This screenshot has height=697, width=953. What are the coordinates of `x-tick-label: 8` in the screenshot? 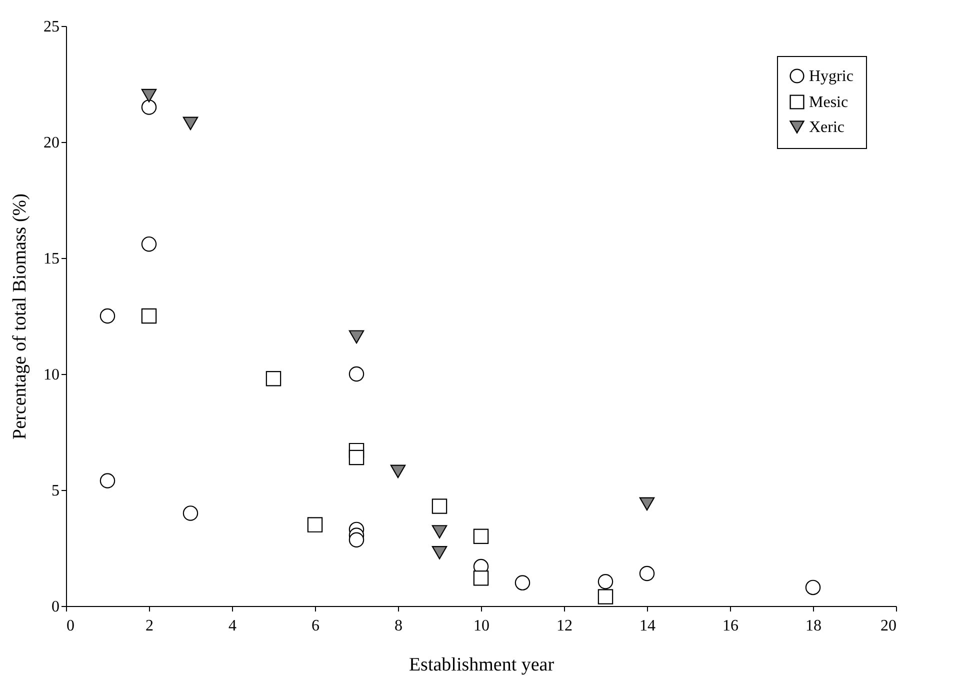 It's located at (398, 626).